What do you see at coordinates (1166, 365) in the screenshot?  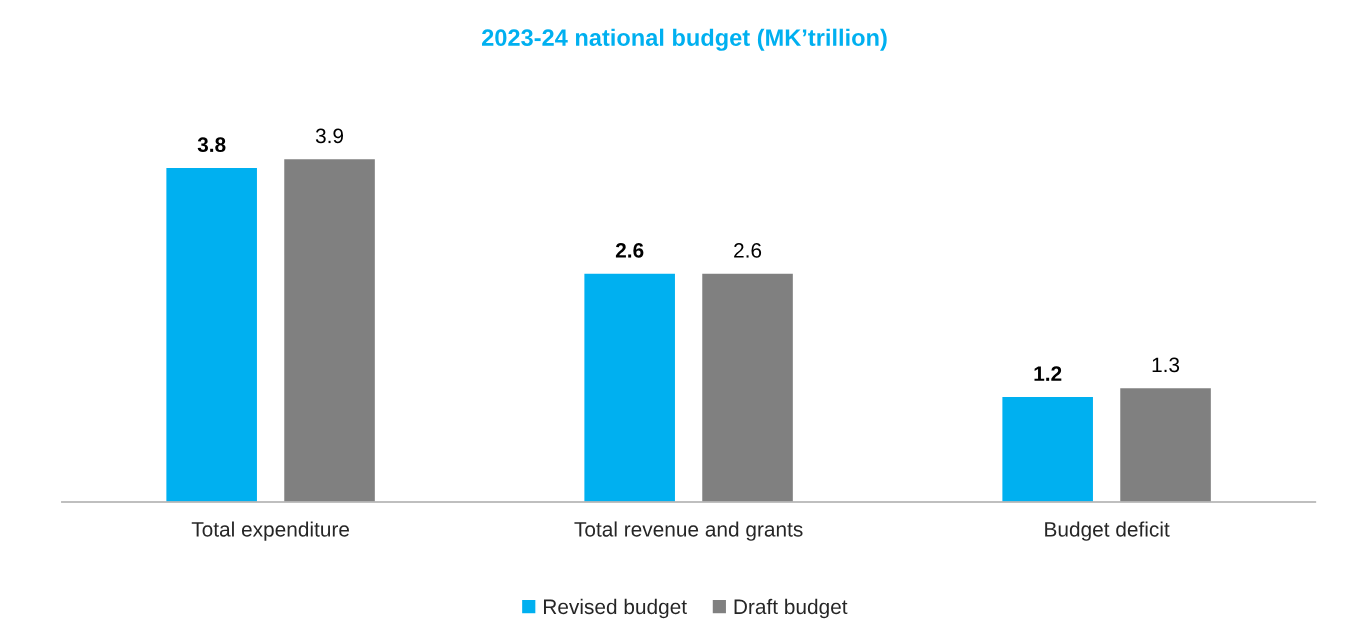 I see `data-label: 1.3` at bounding box center [1166, 365].